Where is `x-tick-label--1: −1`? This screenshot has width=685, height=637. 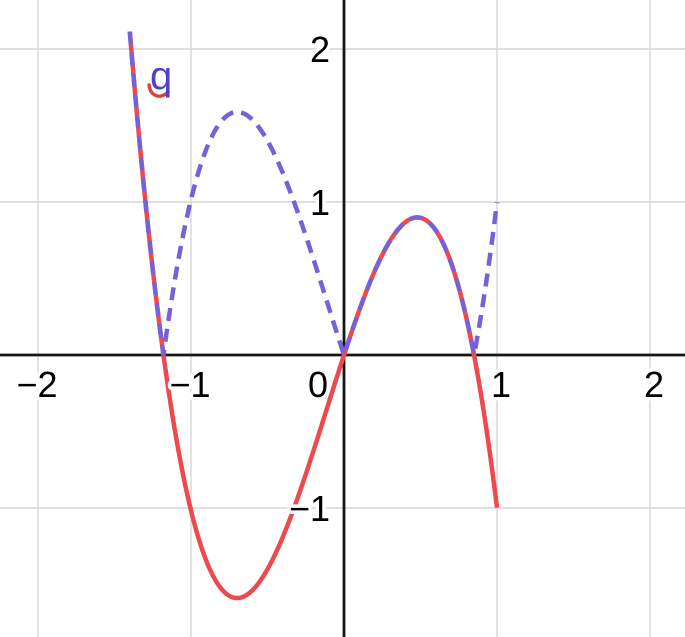 x-tick-label--1: −1 is located at coordinates (189, 384).